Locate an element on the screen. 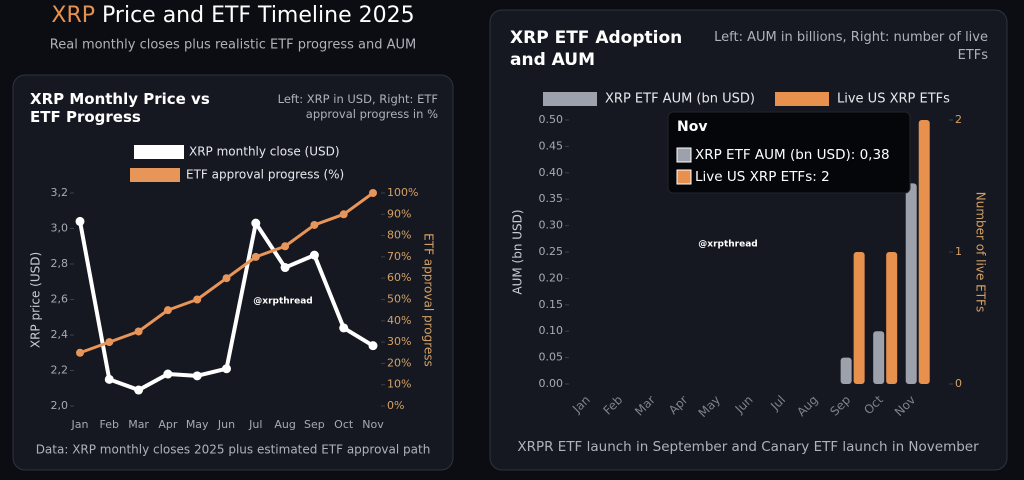  y2-tick-label: 40% is located at coordinates (399, 320).